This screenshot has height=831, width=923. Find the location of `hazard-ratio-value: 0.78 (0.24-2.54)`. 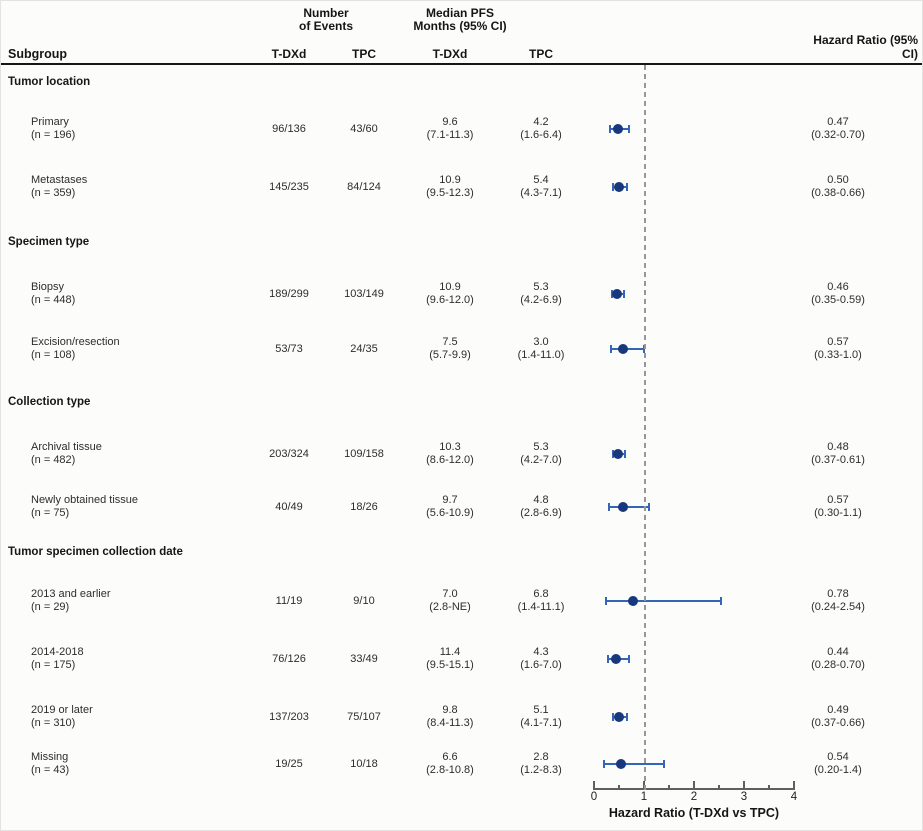

hazard-ratio-value: 0.78 (0.24-2.54) is located at coordinates (838, 600).